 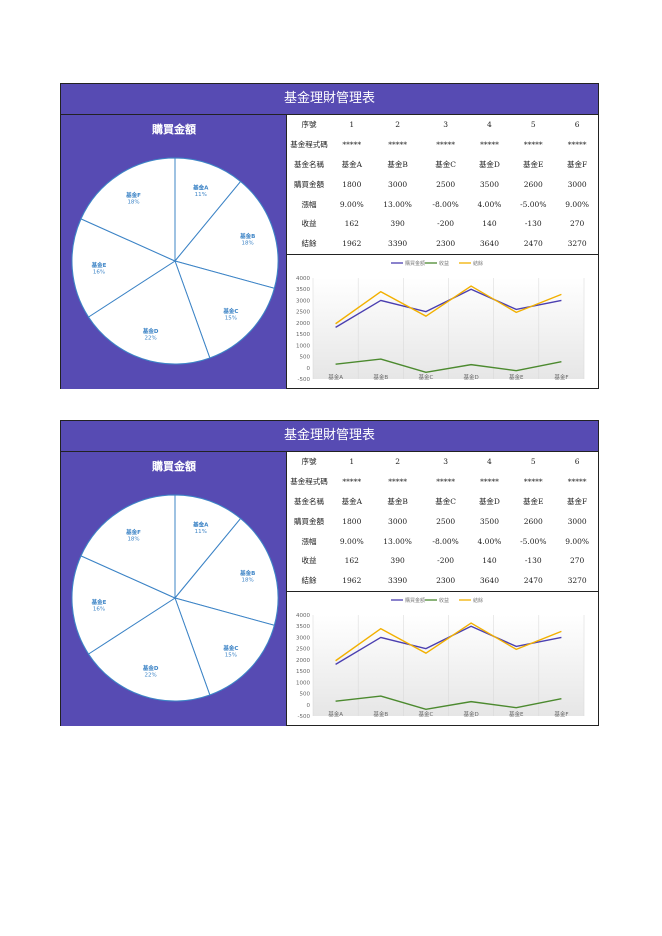 What do you see at coordinates (489, 541) in the screenshot?
I see `table-cell: 4.00%` at bounding box center [489, 541].